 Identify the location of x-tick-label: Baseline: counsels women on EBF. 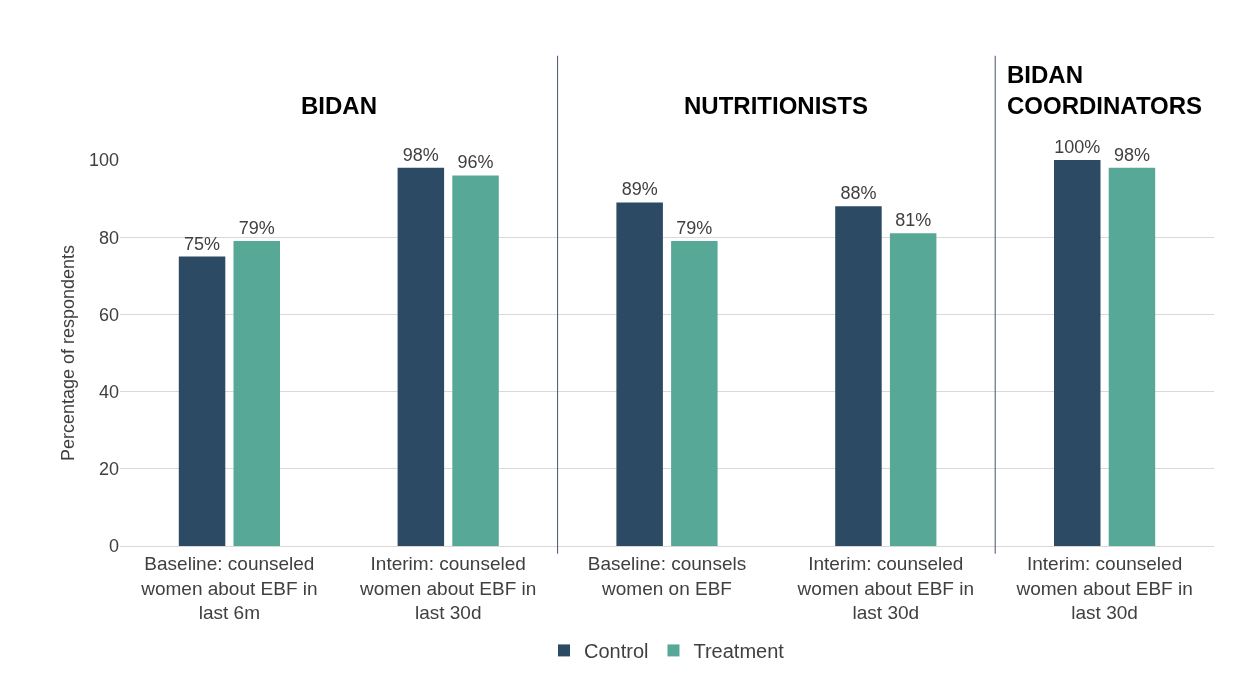
(667, 575).